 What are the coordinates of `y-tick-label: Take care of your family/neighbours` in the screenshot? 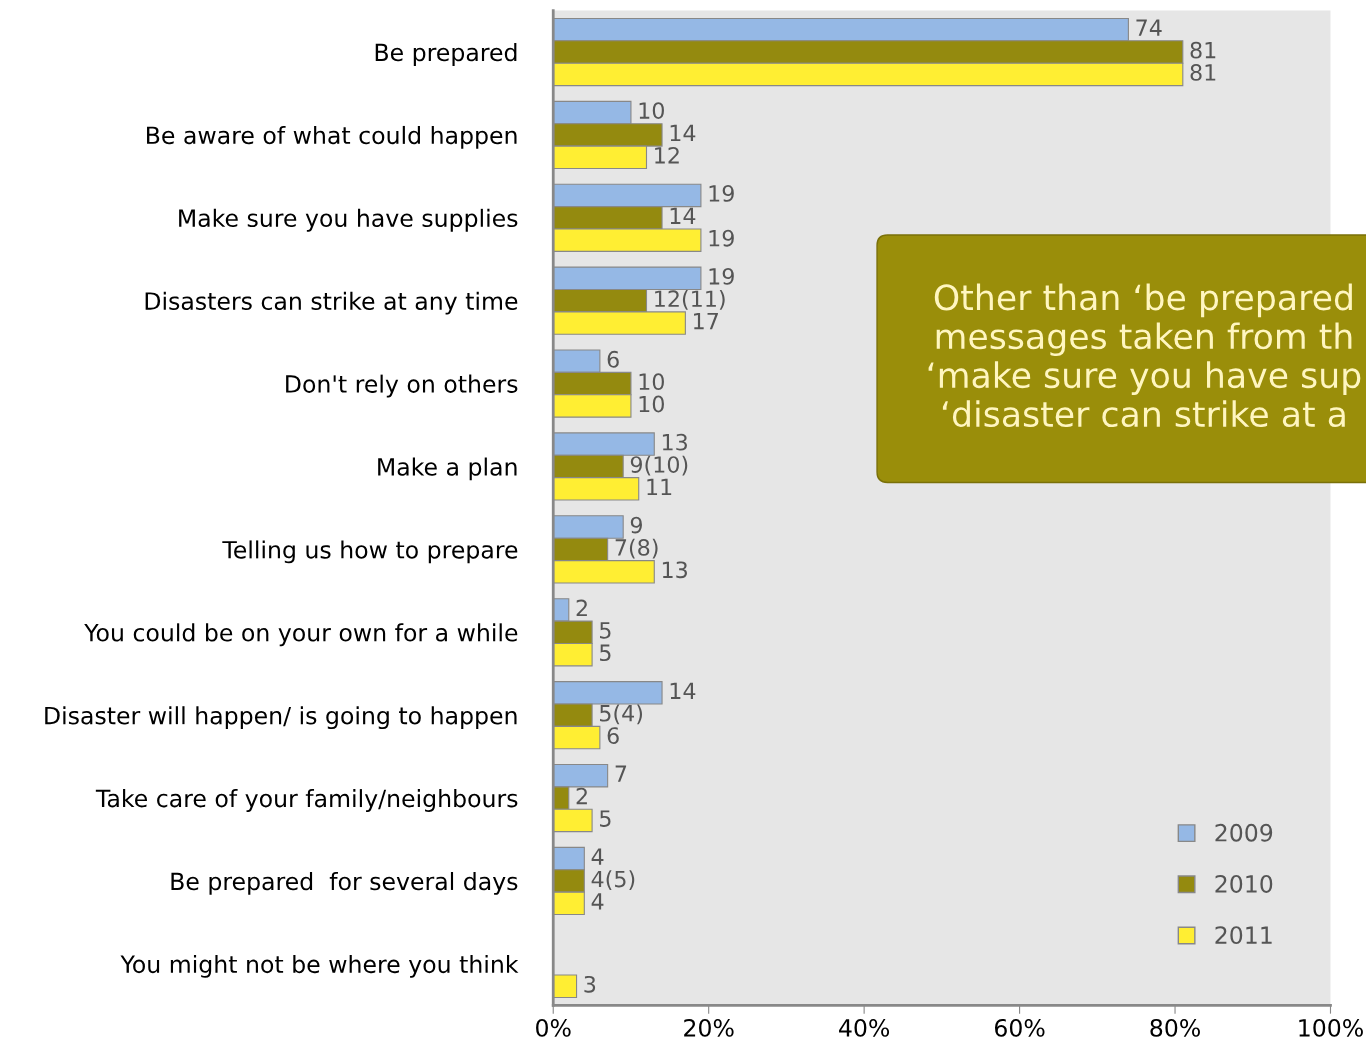 It's located at (306, 800).